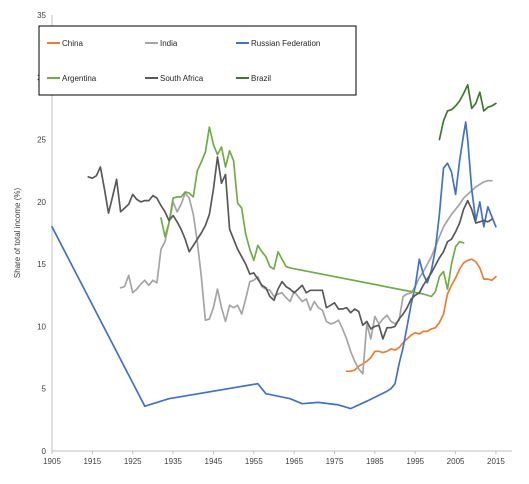 Image resolution: width=529 pixels, height=484 pixels. I want to click on series-line-china, so click(421, 315).